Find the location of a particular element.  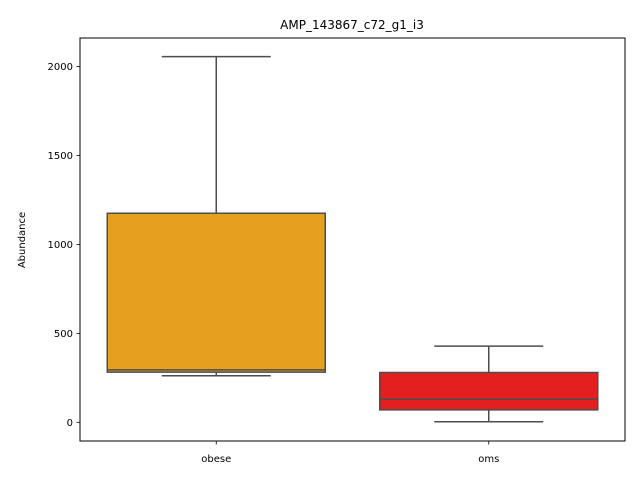

x-tick-label: obese is located at coordinates (216, 459).